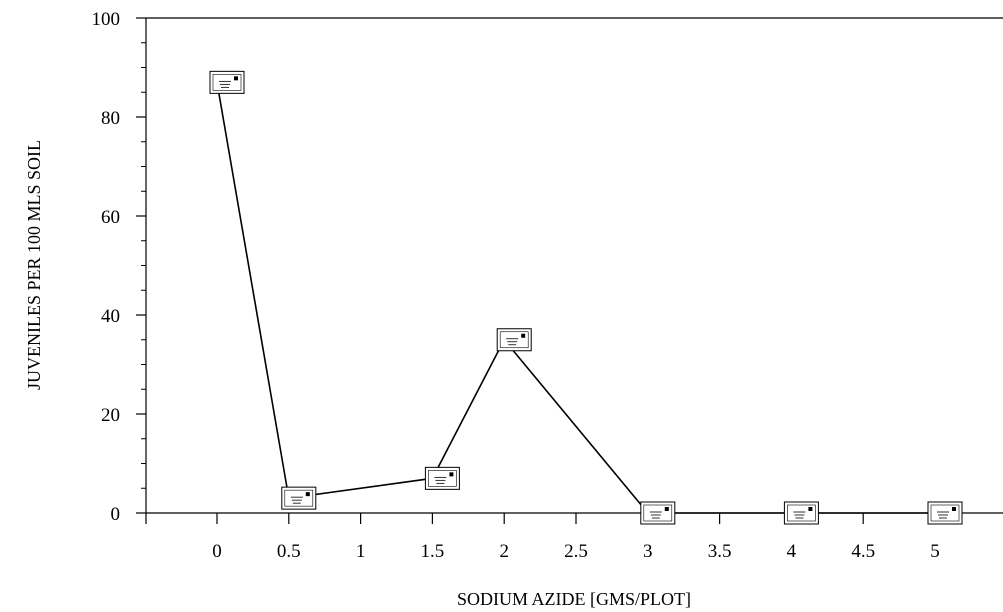 The width and height of the screenshot is (1003, 612). Describe the element at coordinates (648, 551) in the screenshot. I see `x-tick-label: 3` at that location.